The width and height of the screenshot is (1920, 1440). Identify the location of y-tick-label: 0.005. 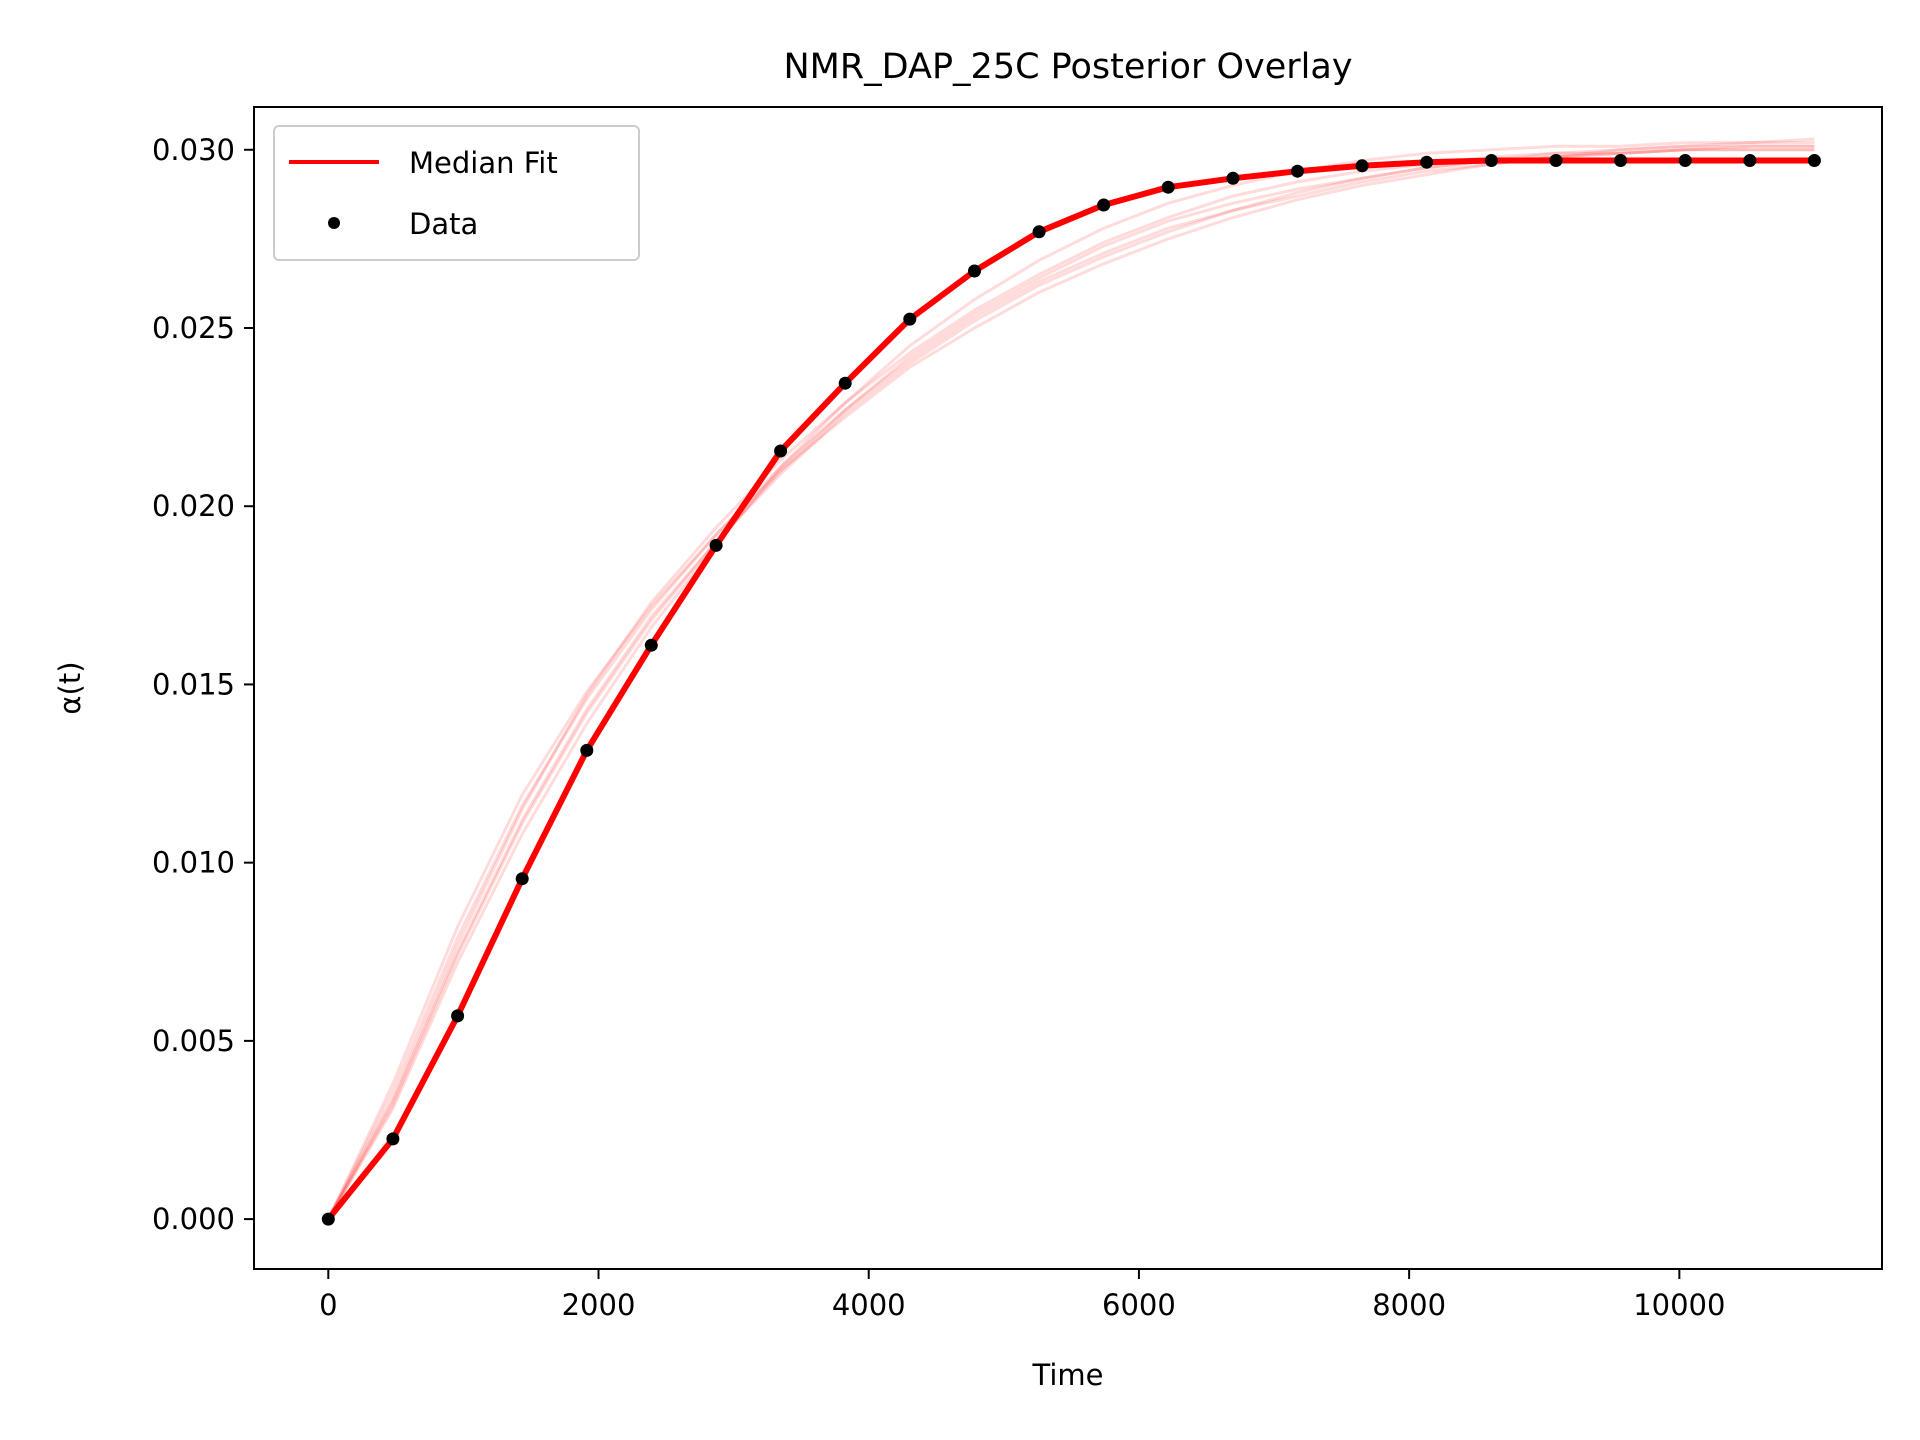
(193, 1041).